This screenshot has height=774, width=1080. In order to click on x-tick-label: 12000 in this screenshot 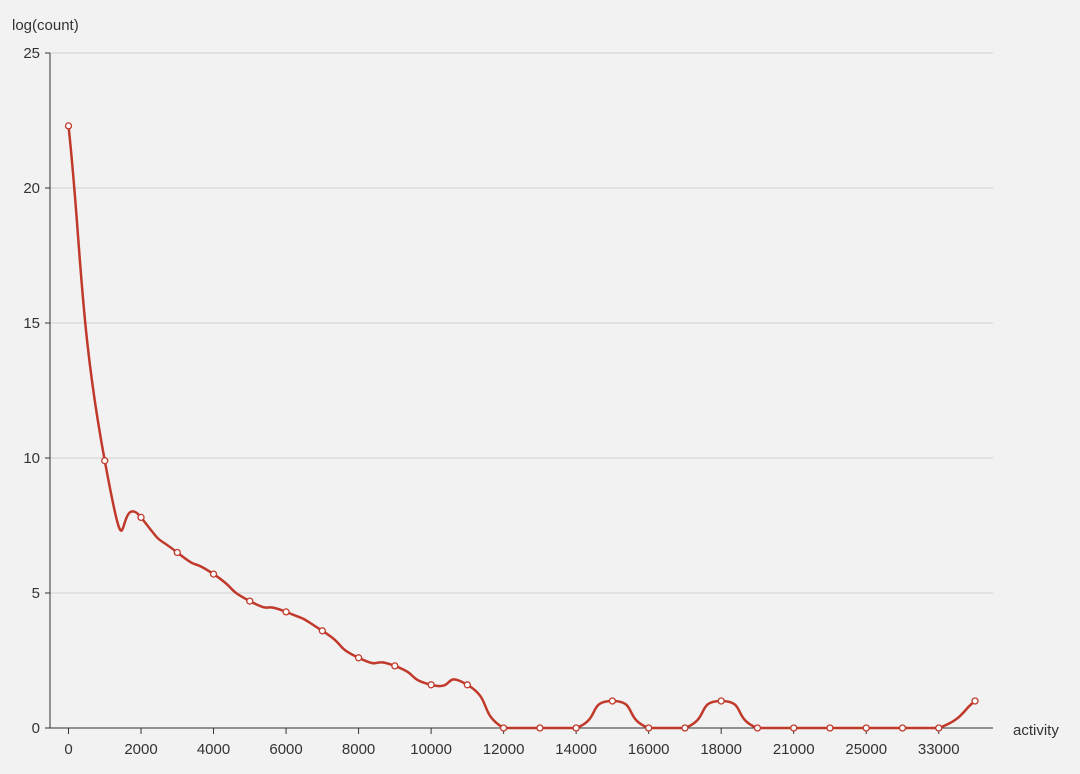, I will do `click(504, 749)`.